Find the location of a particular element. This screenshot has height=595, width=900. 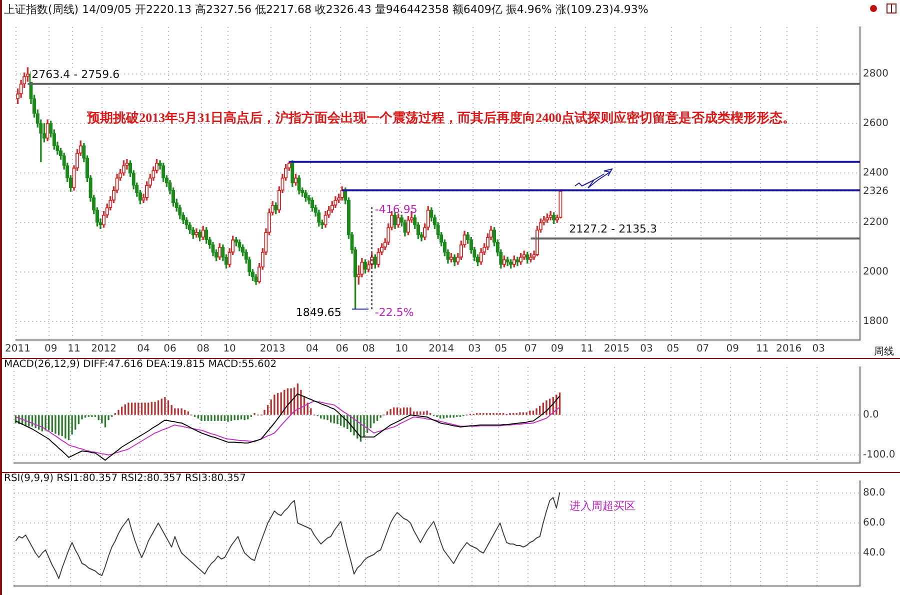

x-tick-label: 2011 is located at coordinates (17, 349).